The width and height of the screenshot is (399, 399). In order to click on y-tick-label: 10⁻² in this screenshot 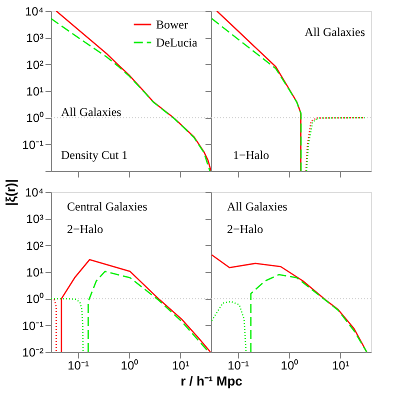, I will do `click(33, 353)`.